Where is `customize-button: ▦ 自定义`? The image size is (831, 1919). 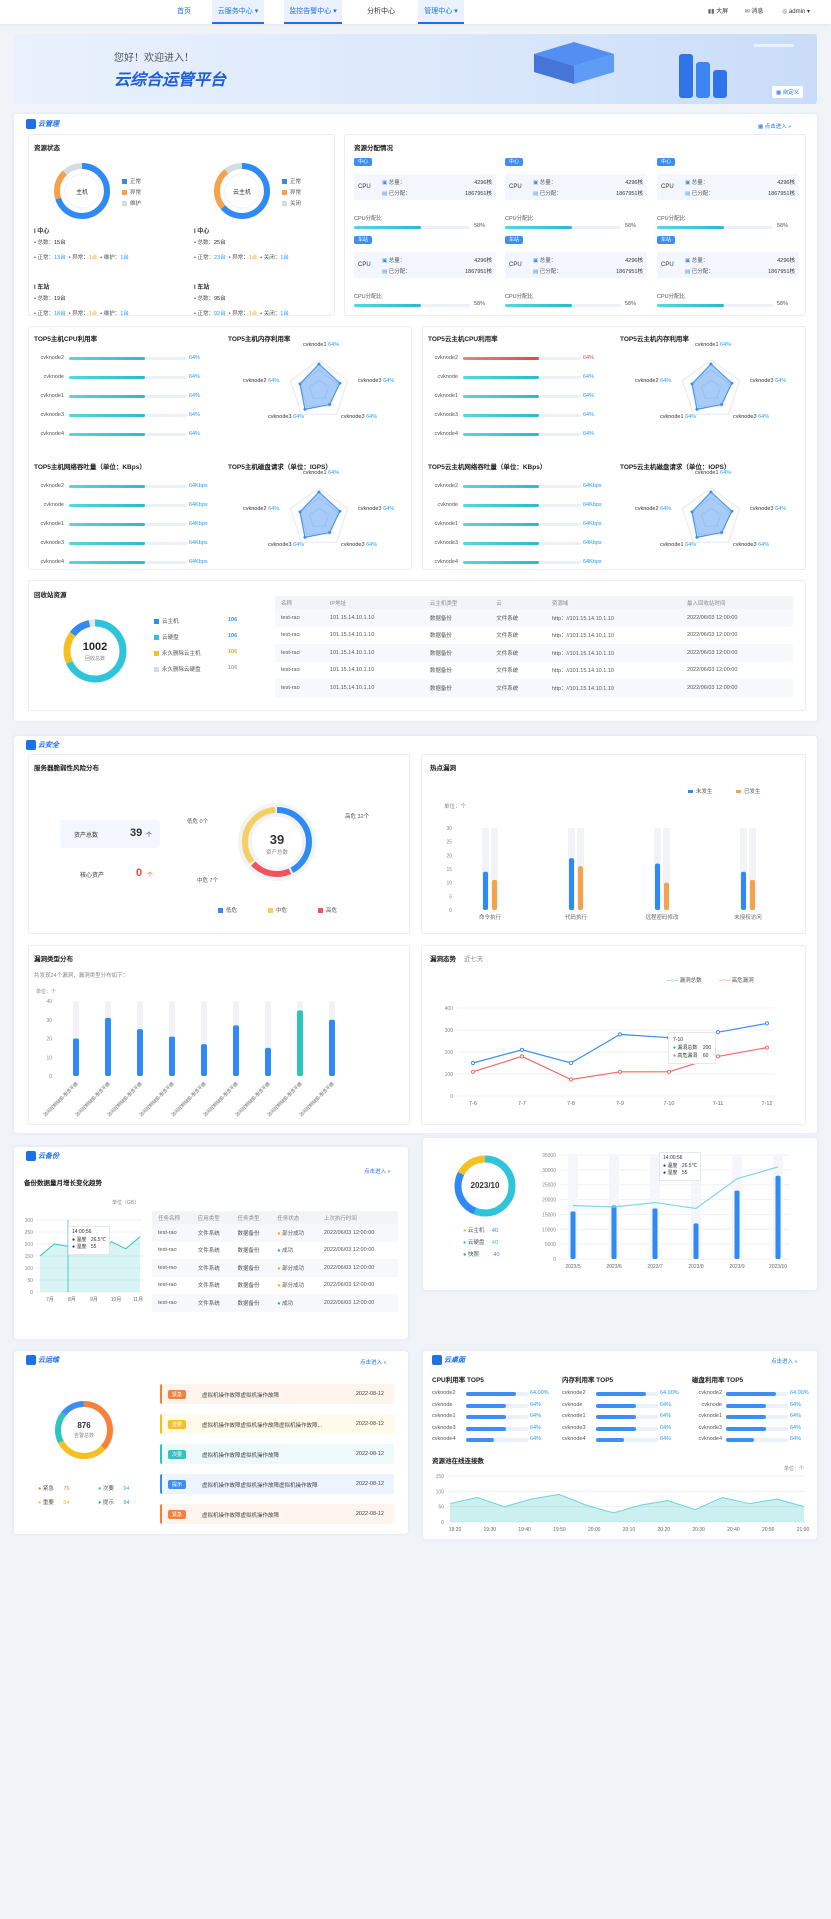
customize-button: ▦ 自定义 is located at coordinates (788, 92).